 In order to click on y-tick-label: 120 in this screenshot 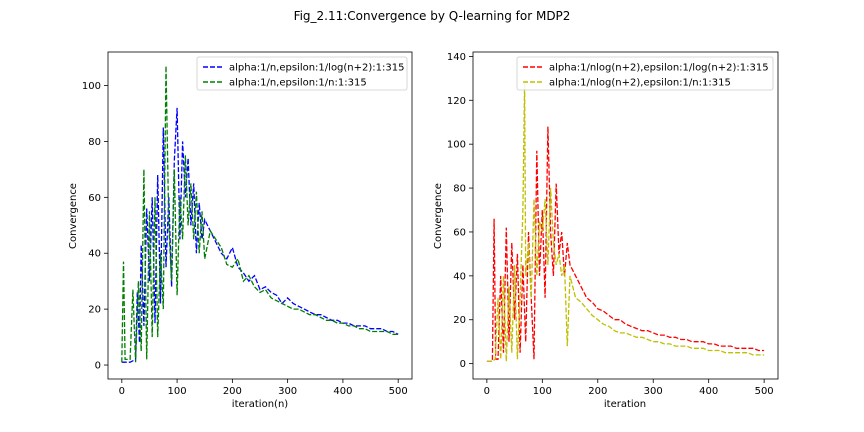, I will do `click(456, 101)`.